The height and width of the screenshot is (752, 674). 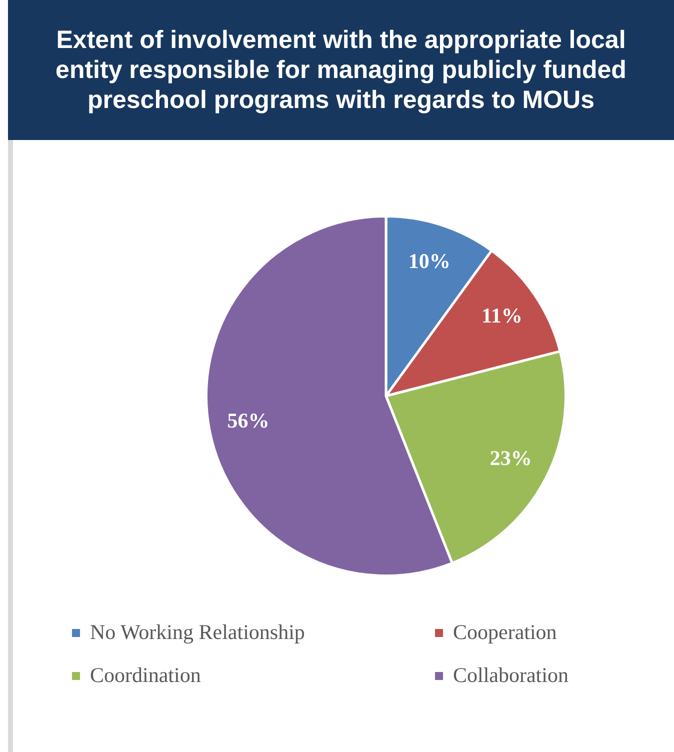 What do you see at coordinates (145, 675) in the screenshot?
I see `legend-label: Coordination` at bounding box center [145, 675].